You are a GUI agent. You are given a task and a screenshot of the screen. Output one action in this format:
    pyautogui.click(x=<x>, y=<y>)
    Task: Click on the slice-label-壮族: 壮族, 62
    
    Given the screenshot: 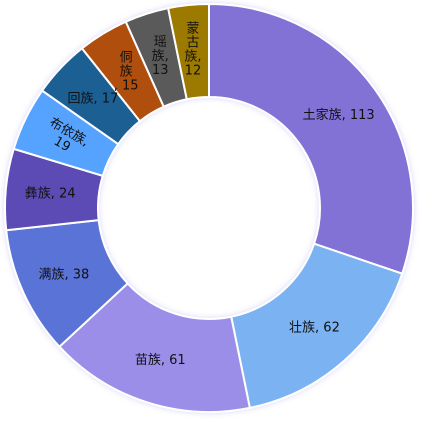 What is the action you would take?
    pyautogui.click(x=314, y=328)
    